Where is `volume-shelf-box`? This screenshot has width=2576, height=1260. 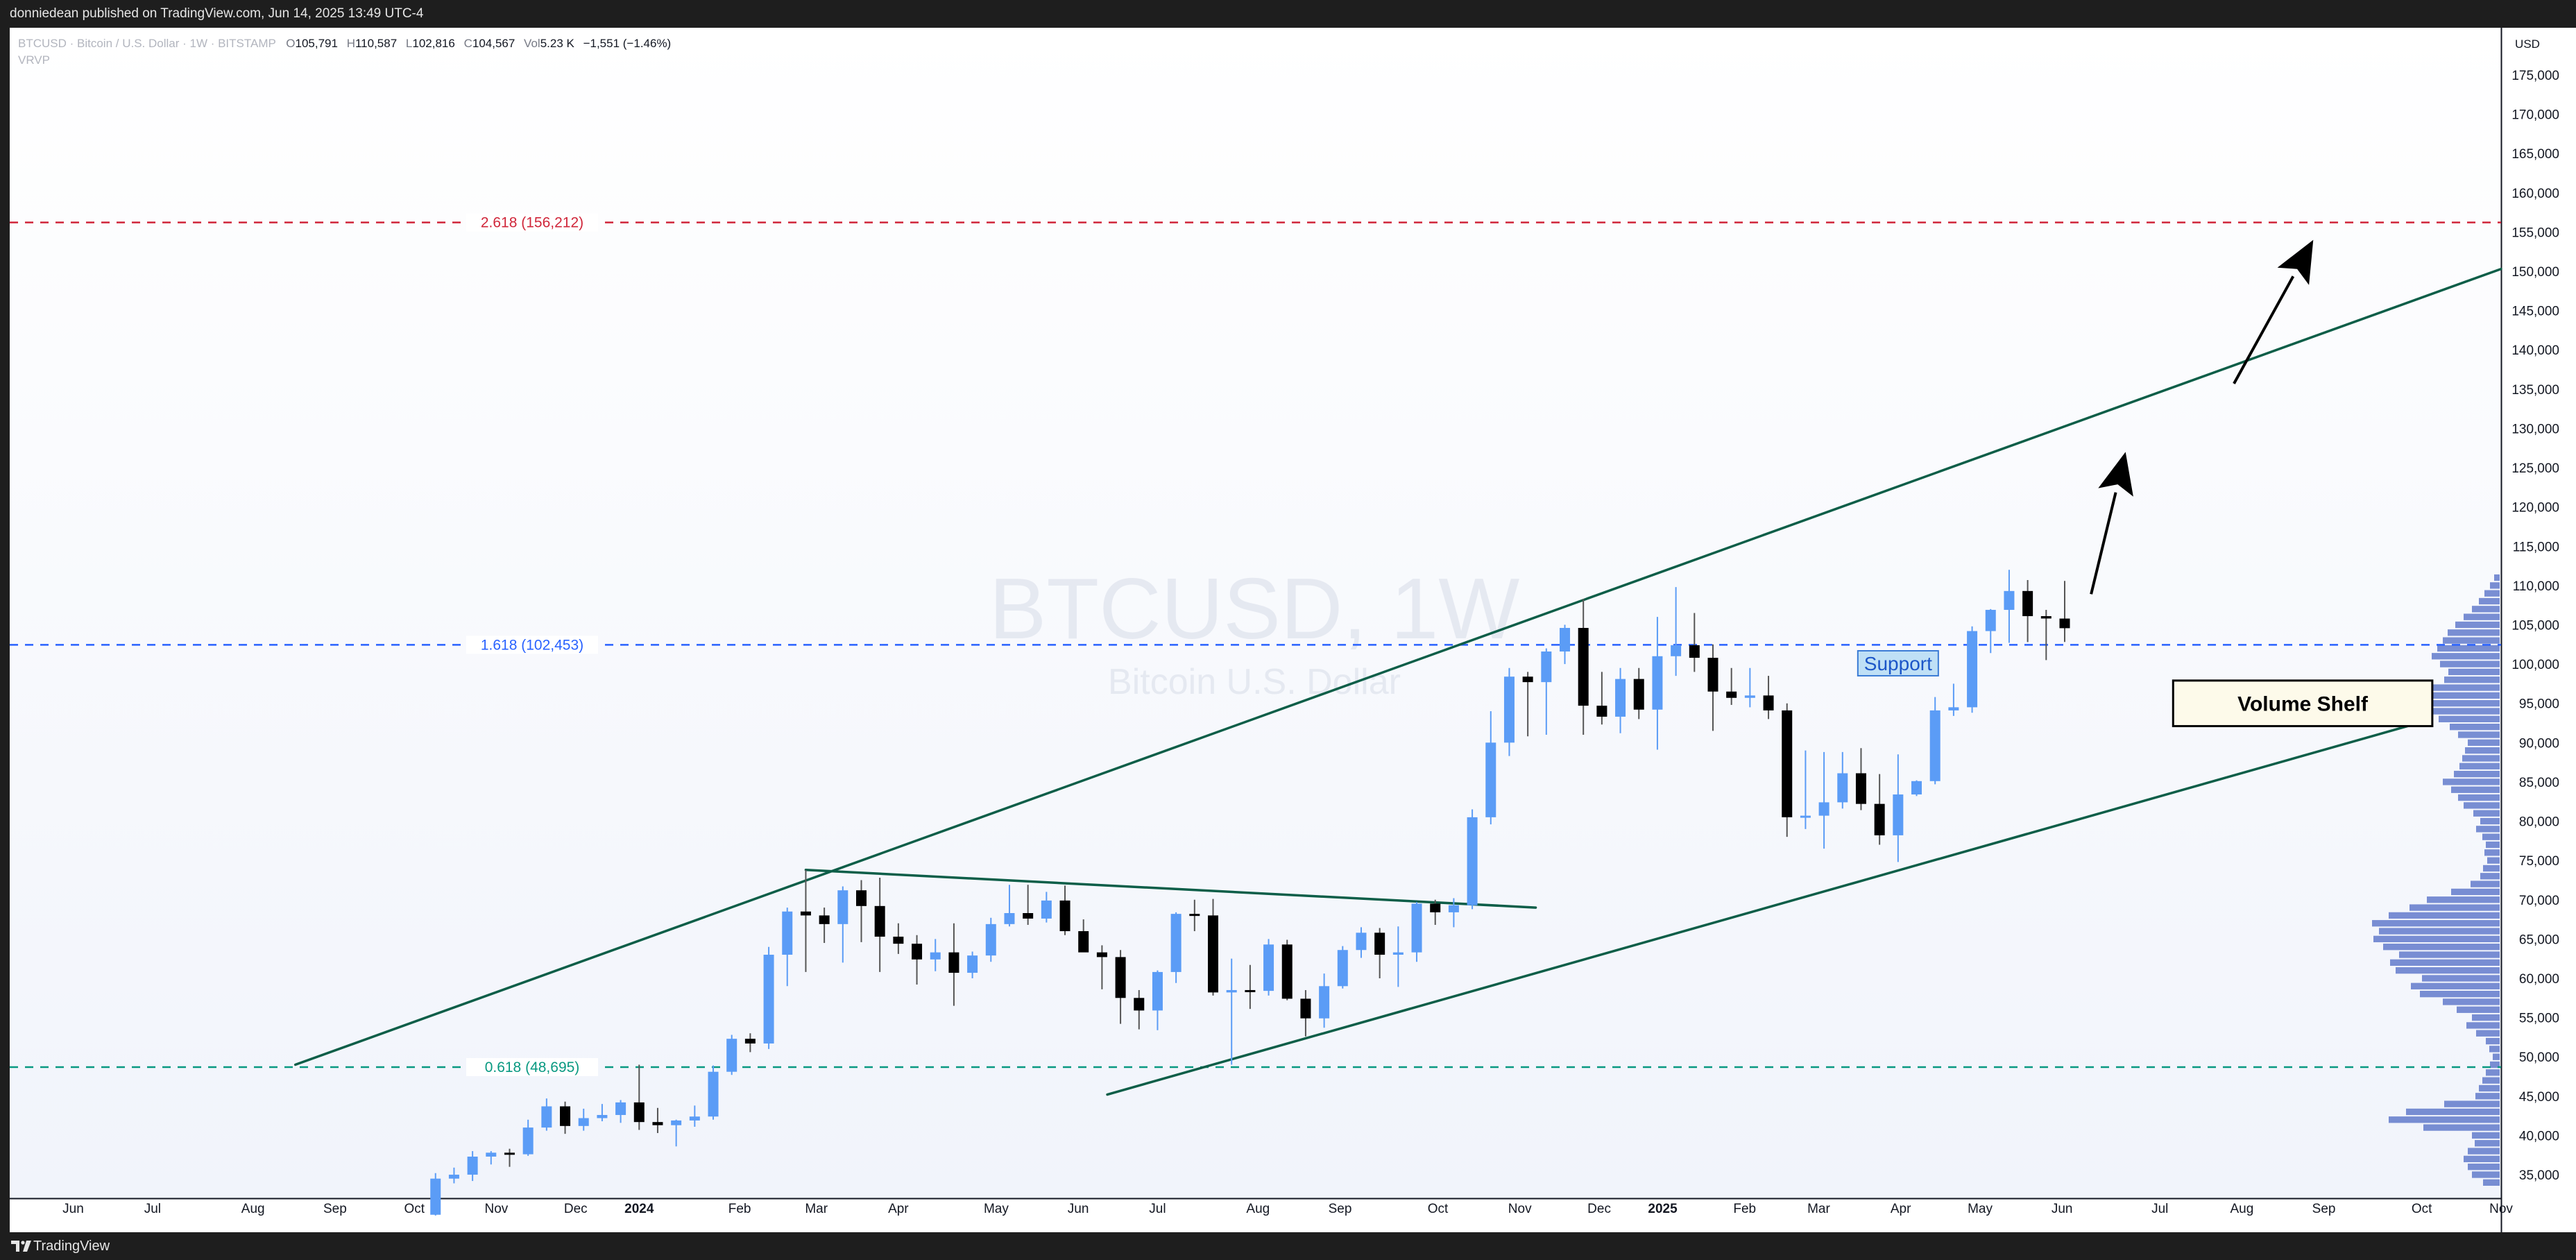 volume-shelf-box is located at coordinates (2303, 703).